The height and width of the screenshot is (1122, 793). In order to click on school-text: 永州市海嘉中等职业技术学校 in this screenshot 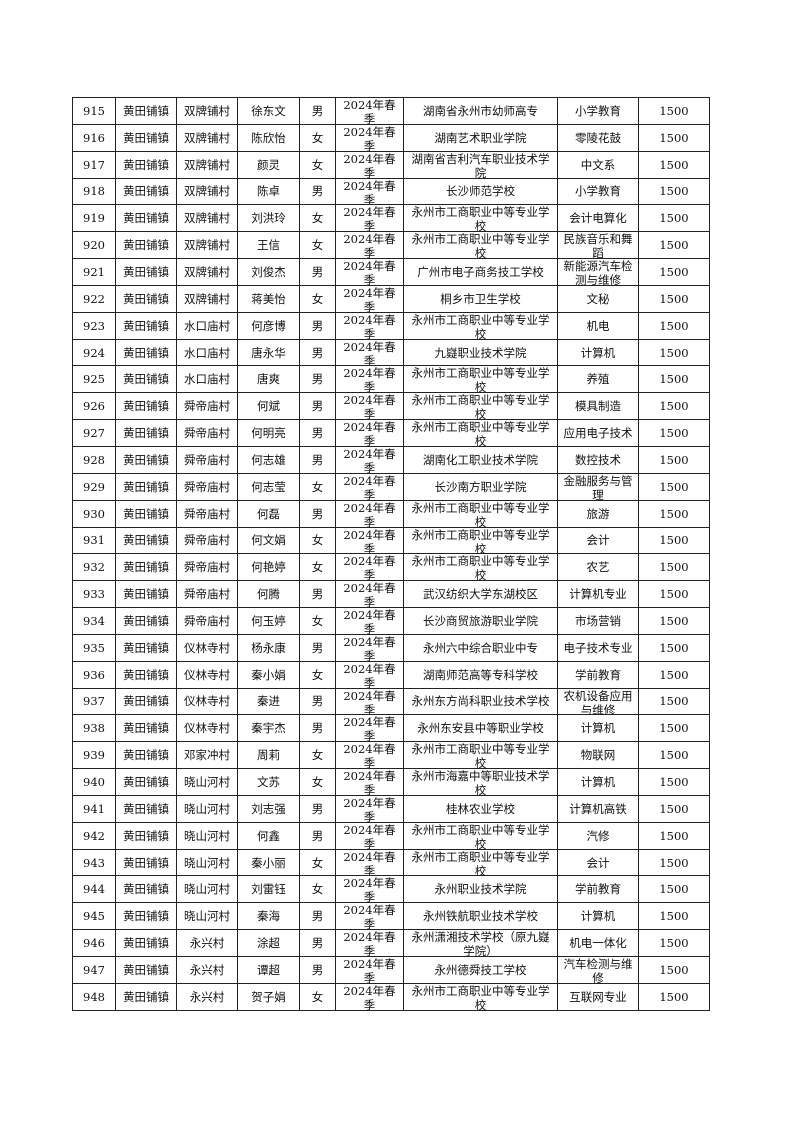, I will do `click(480, 782)`.